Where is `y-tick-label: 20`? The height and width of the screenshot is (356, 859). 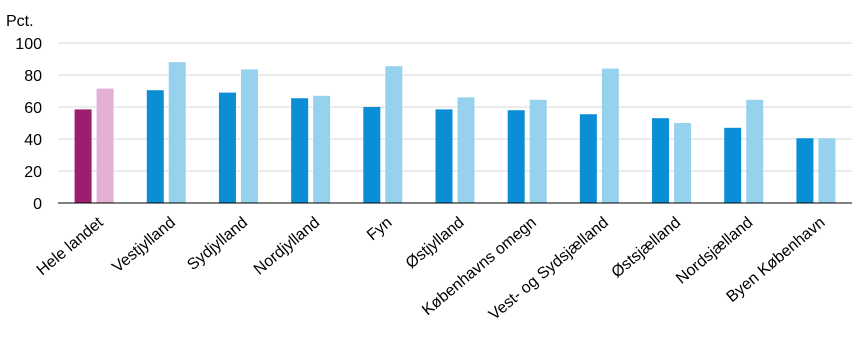
y-tick-label: 20 is located at coordinates (33, 172).